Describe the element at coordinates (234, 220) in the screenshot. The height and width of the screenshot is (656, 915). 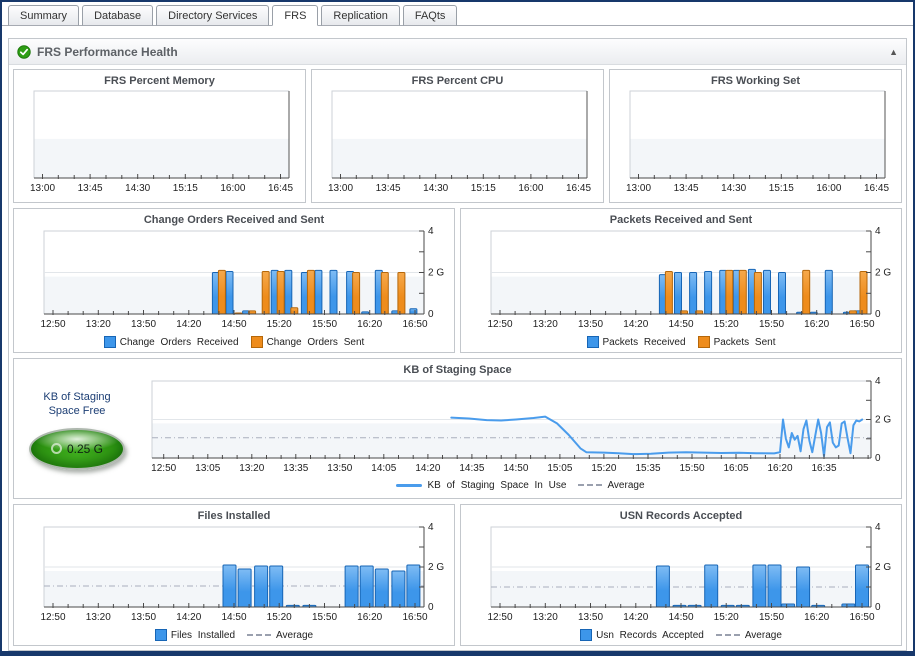
I see `chart-title: Change Orders Received and Sent` at that location.